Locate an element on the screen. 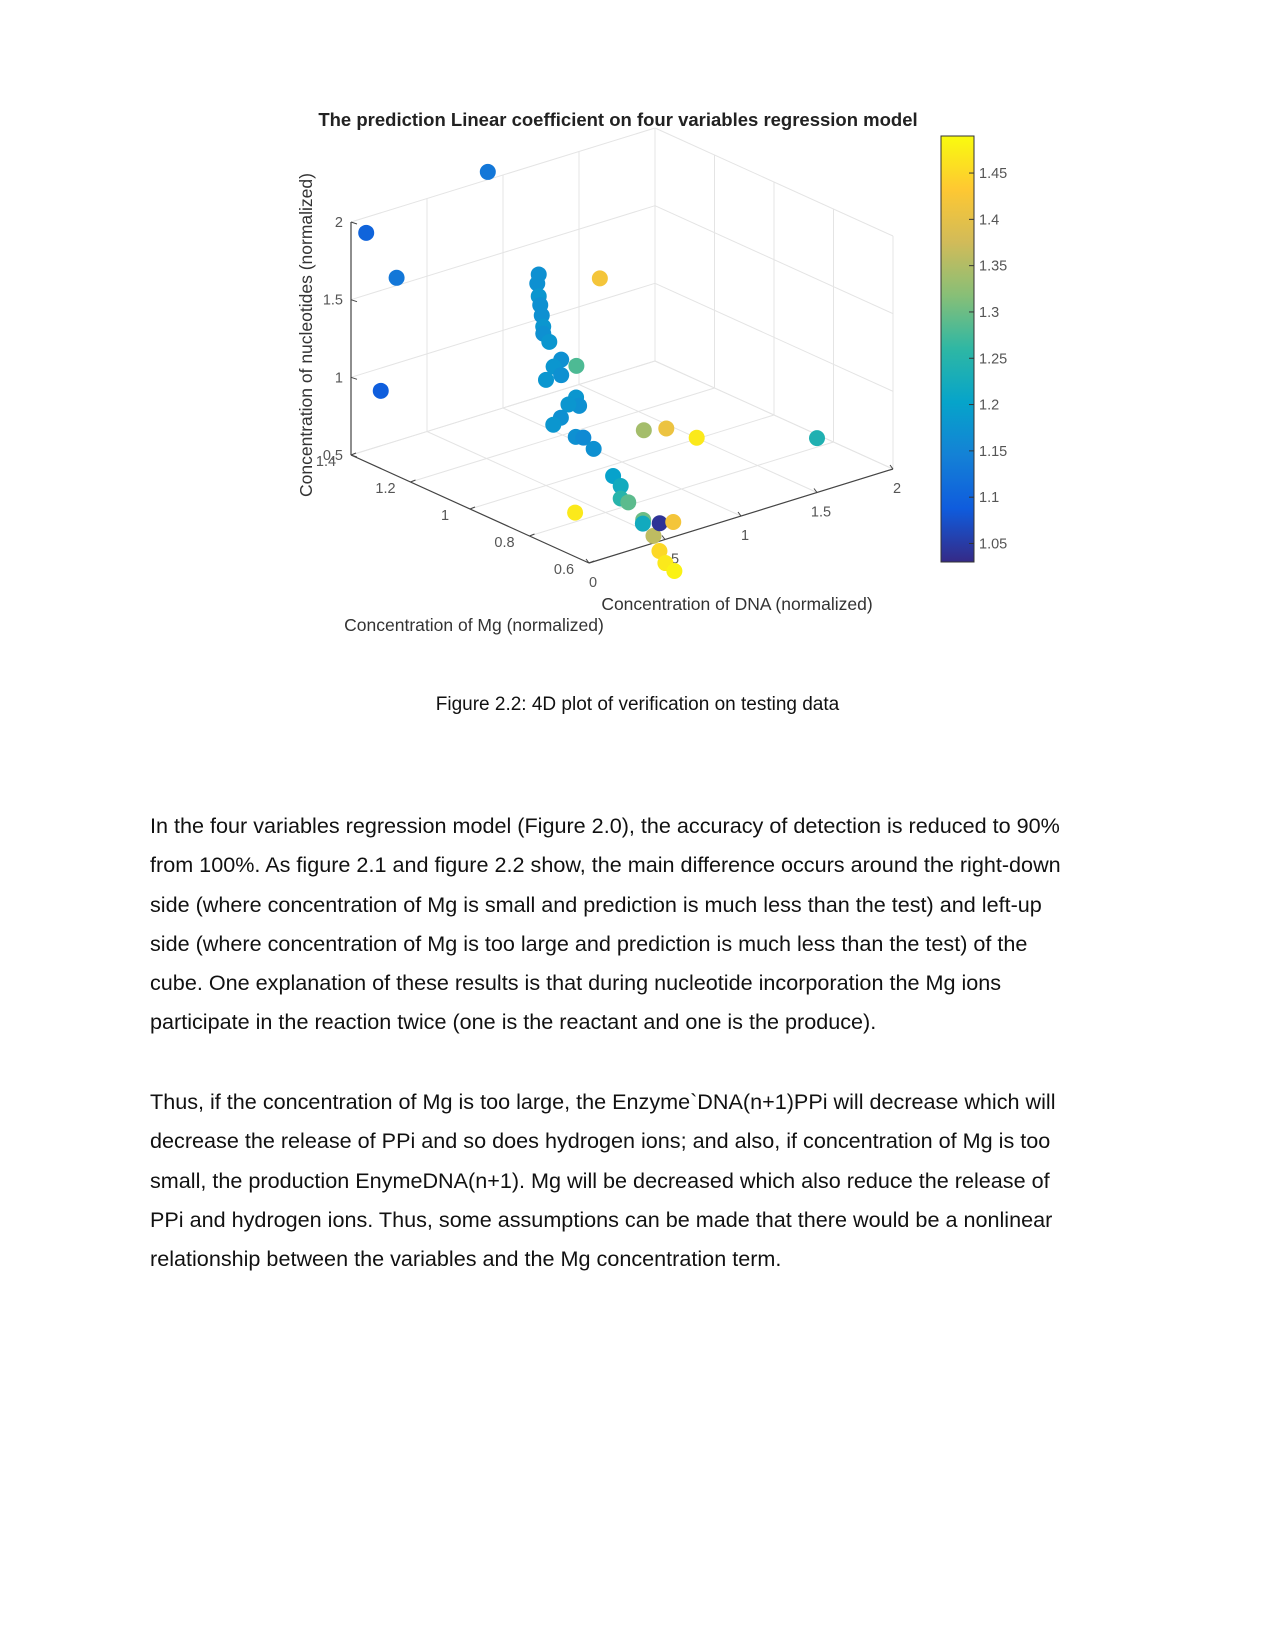  x-tick-label: 0 is located at coordinates (593, 583).